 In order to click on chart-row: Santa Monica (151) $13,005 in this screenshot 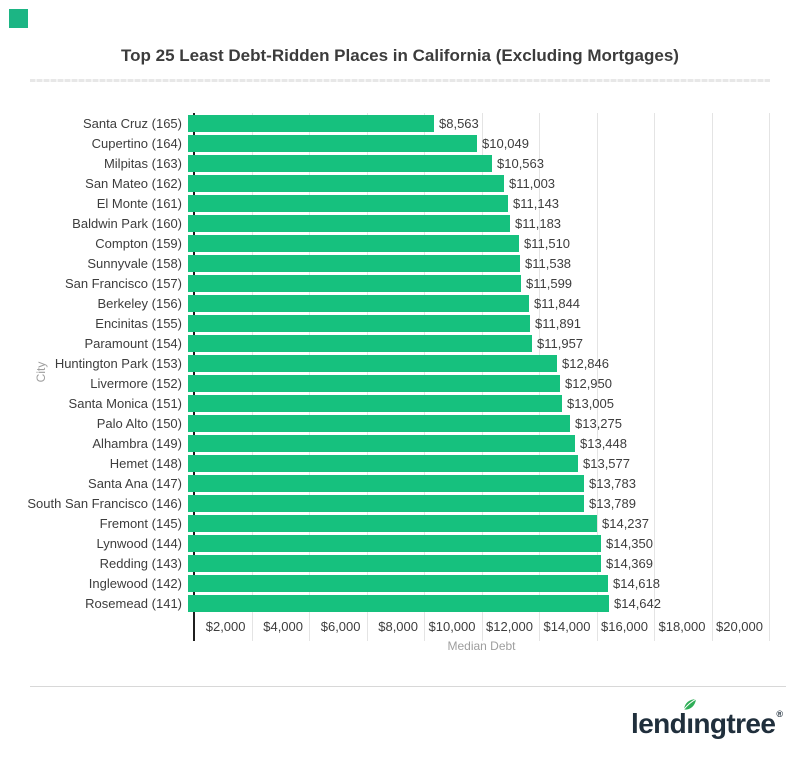, I will do `click(396, 403)`.